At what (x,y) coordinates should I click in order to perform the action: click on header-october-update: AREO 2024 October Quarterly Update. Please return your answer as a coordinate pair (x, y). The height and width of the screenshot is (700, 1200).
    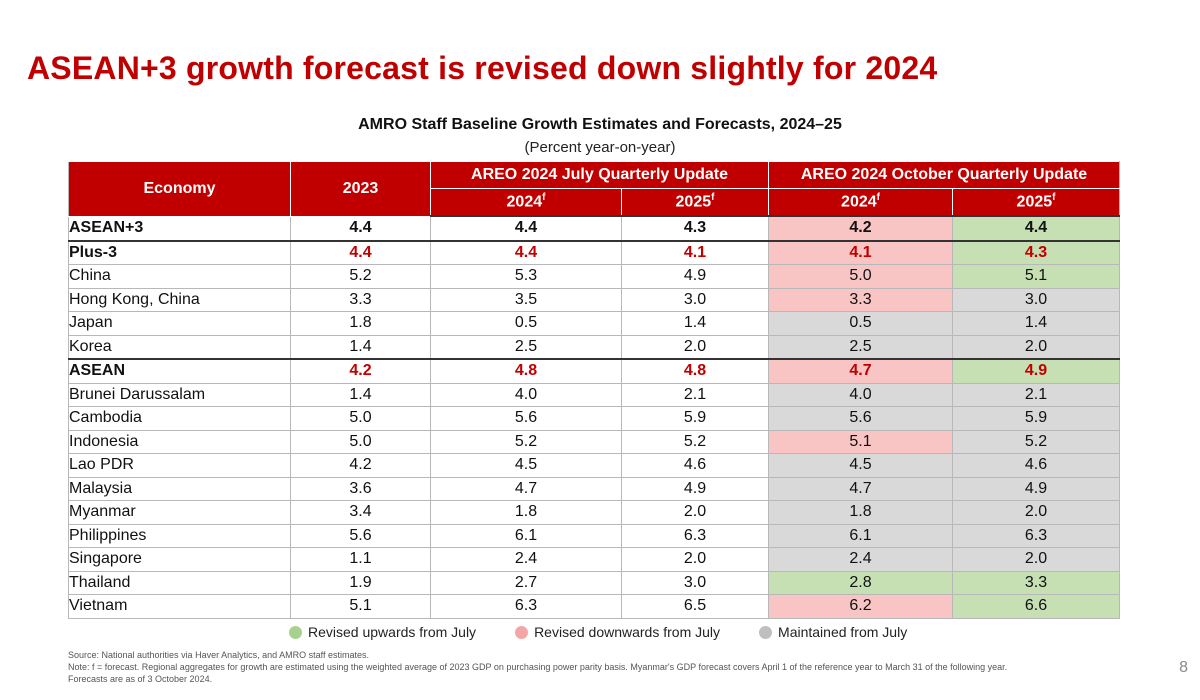
    Looking at the image, I should click on (944, 175).